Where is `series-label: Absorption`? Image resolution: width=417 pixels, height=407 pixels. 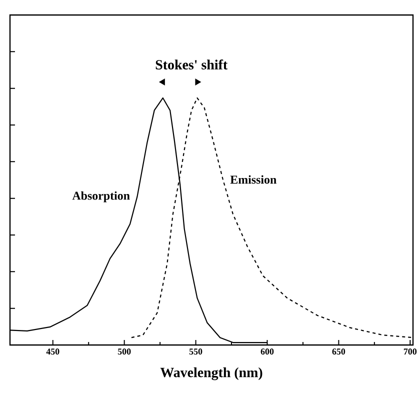 series-label: Absorption is located at coordinates (101, 196).